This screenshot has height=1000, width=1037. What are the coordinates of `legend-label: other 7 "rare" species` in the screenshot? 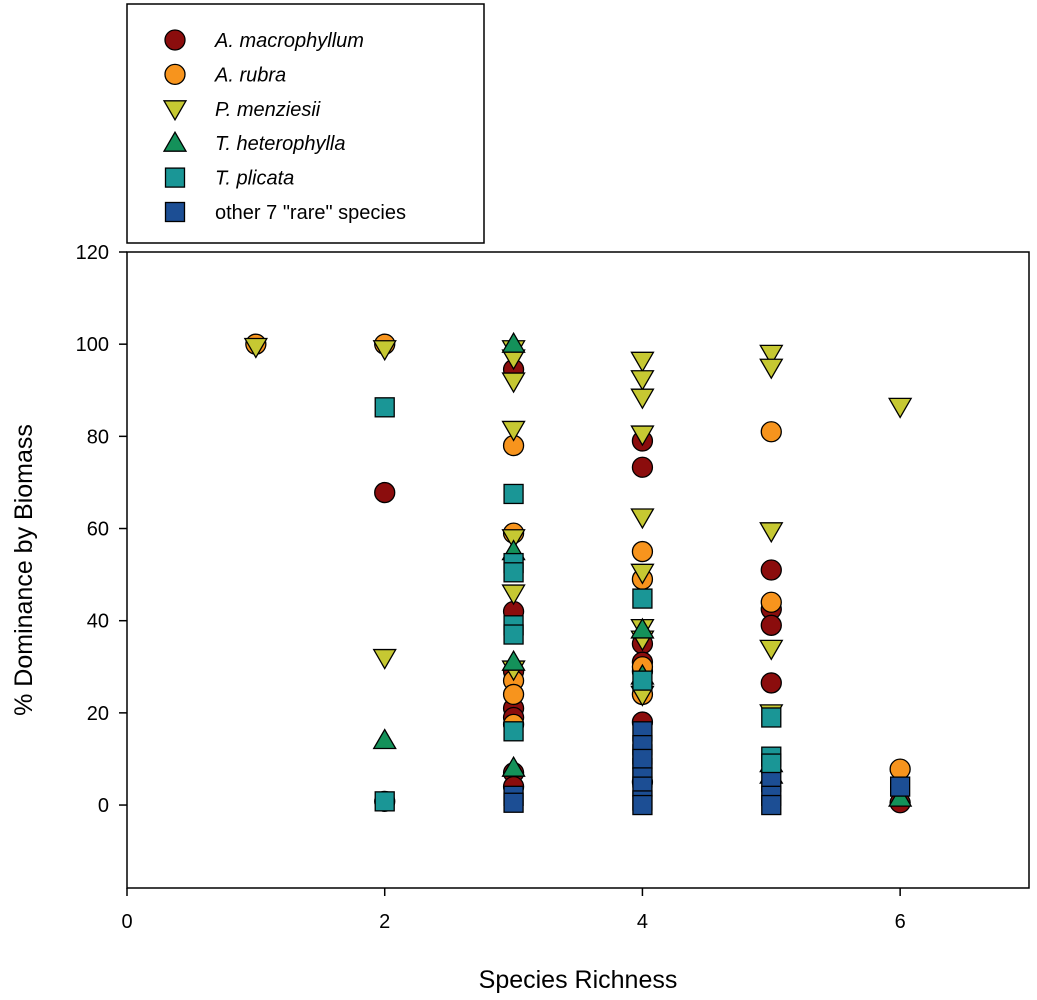 It's located at (310, 213).